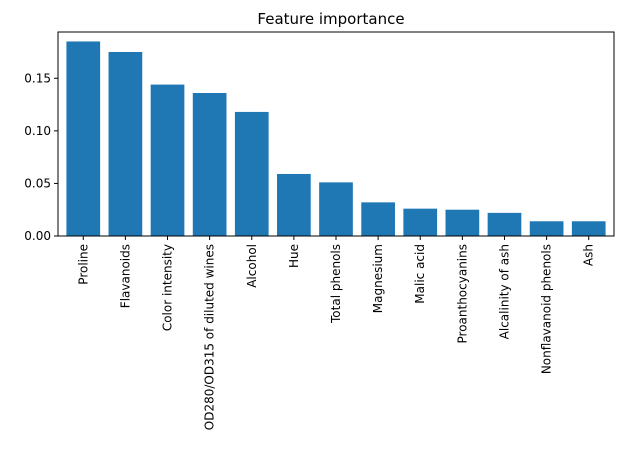  I want to click on x-tick-label-3: OD280/OD315 of diluted wines, so click(210, 337).